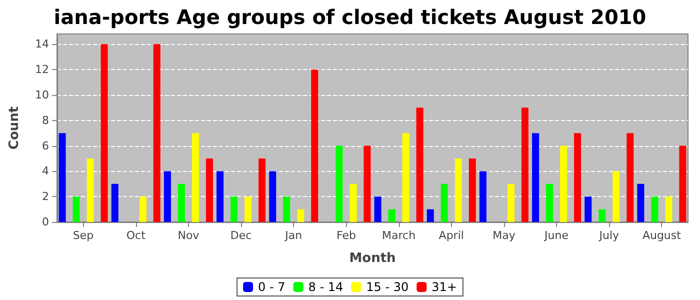  What do you see at coordinates (189, 235) in the screenshot?
I see `x-tick-label: Nov` at bounding box center [189, 235].